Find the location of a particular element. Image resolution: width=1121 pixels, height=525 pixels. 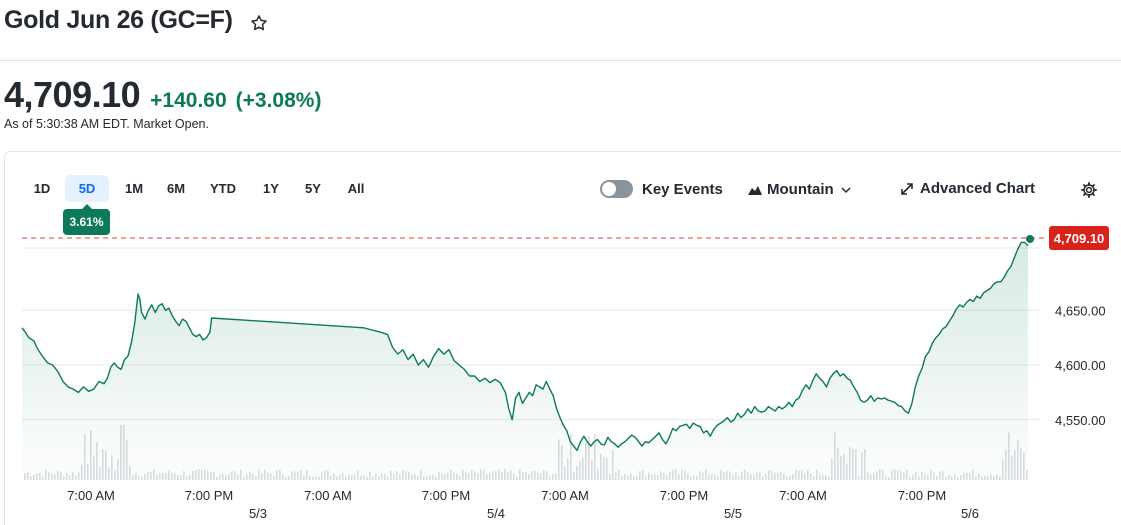

range-1y-button: 1Y is located at coordinates (271, 188).